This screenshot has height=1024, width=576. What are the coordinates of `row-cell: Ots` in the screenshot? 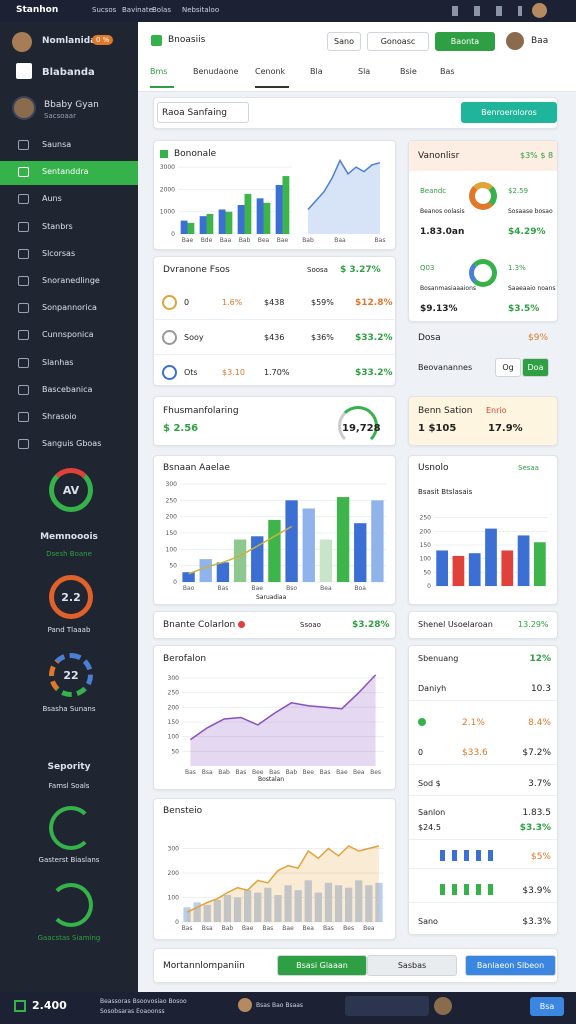 It's located at (191, 372).